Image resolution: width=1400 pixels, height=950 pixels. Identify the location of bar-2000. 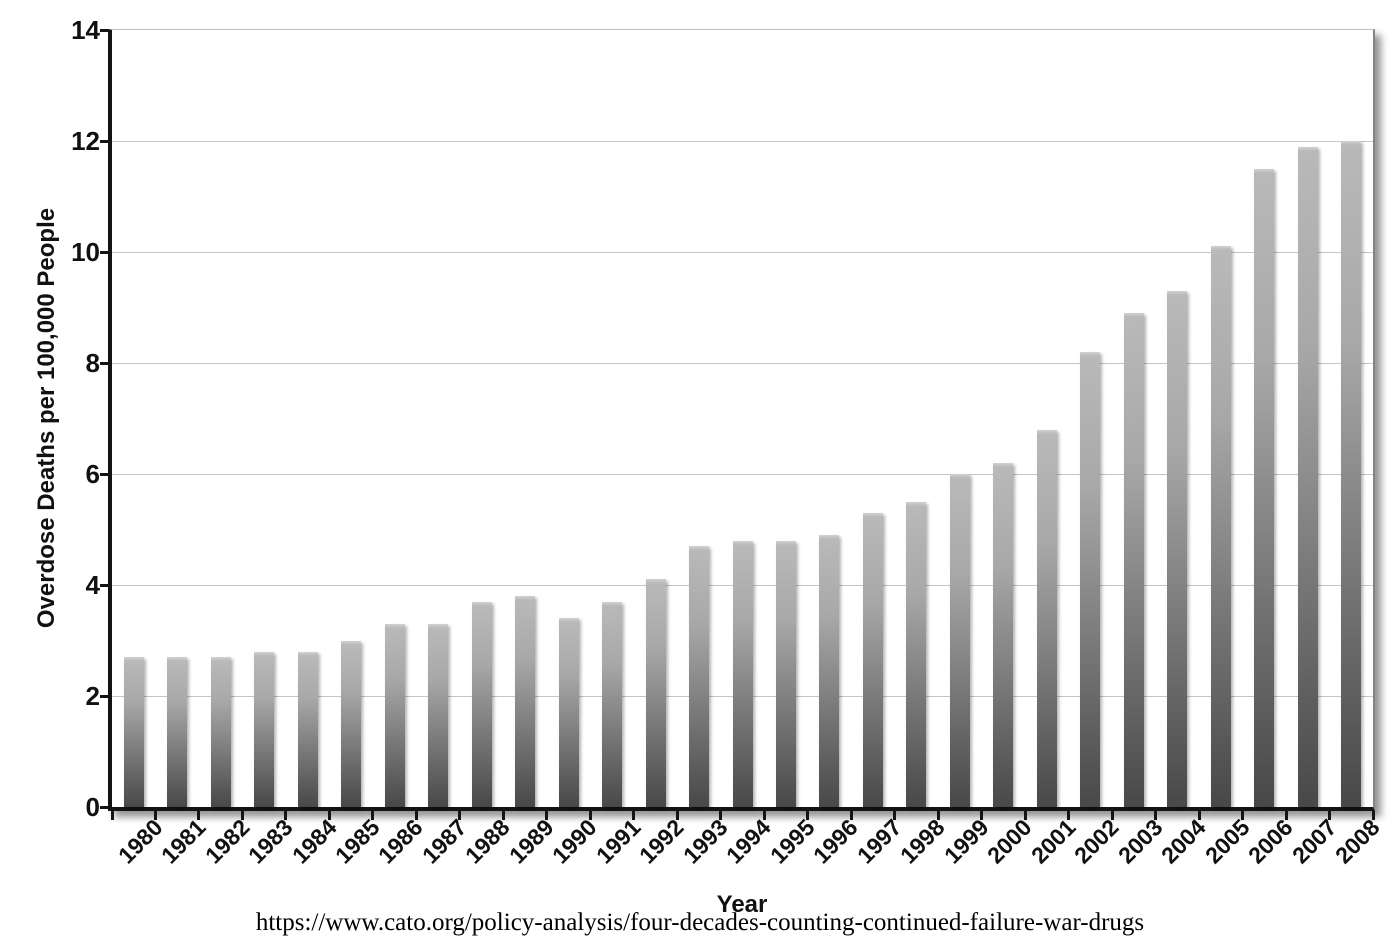
(1003, 634).